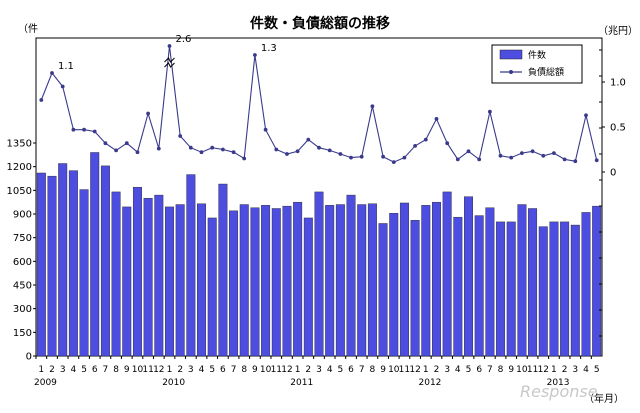 This screenshot has width=640, height=413. What do you see at coordinates (618, 83) in the screenshot?
I see `right-tick-label: 1.0` at bounding box center [618, 83].